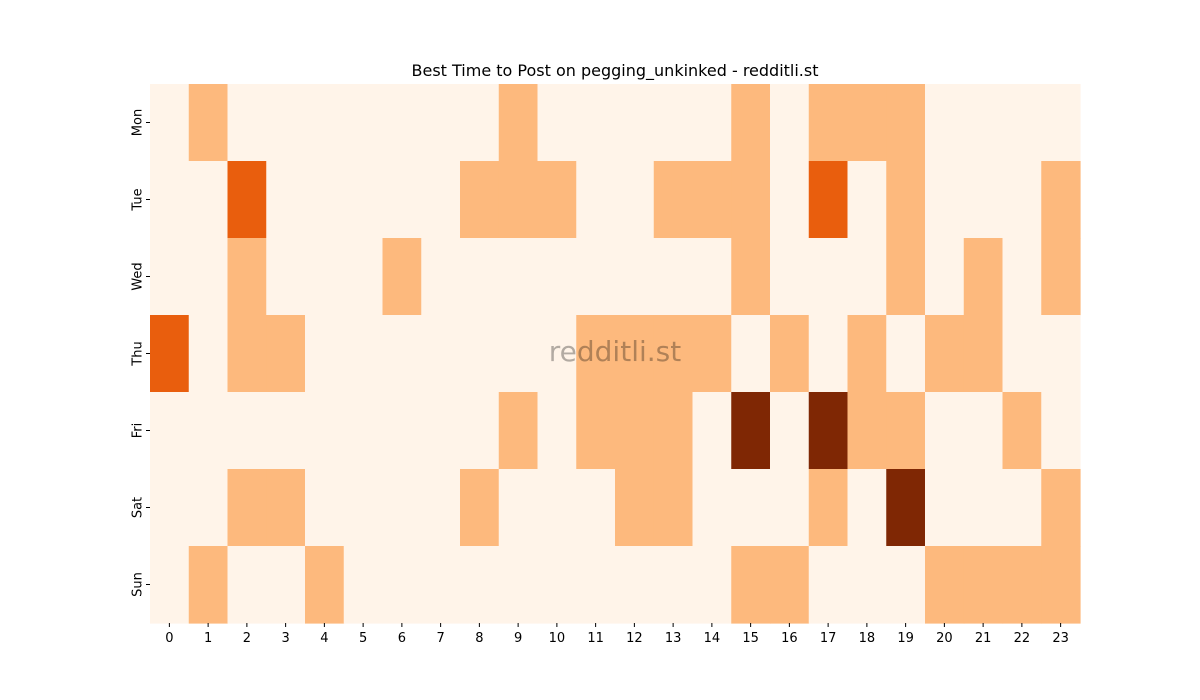  Describe the element at coordinates (617, 634) in the screenshot. I see `x-axis: 0 1 2 3 4 5 6 7 8 9 10 11 12 13 14 15 16 17 18 19 20 21 22 23` at that location.